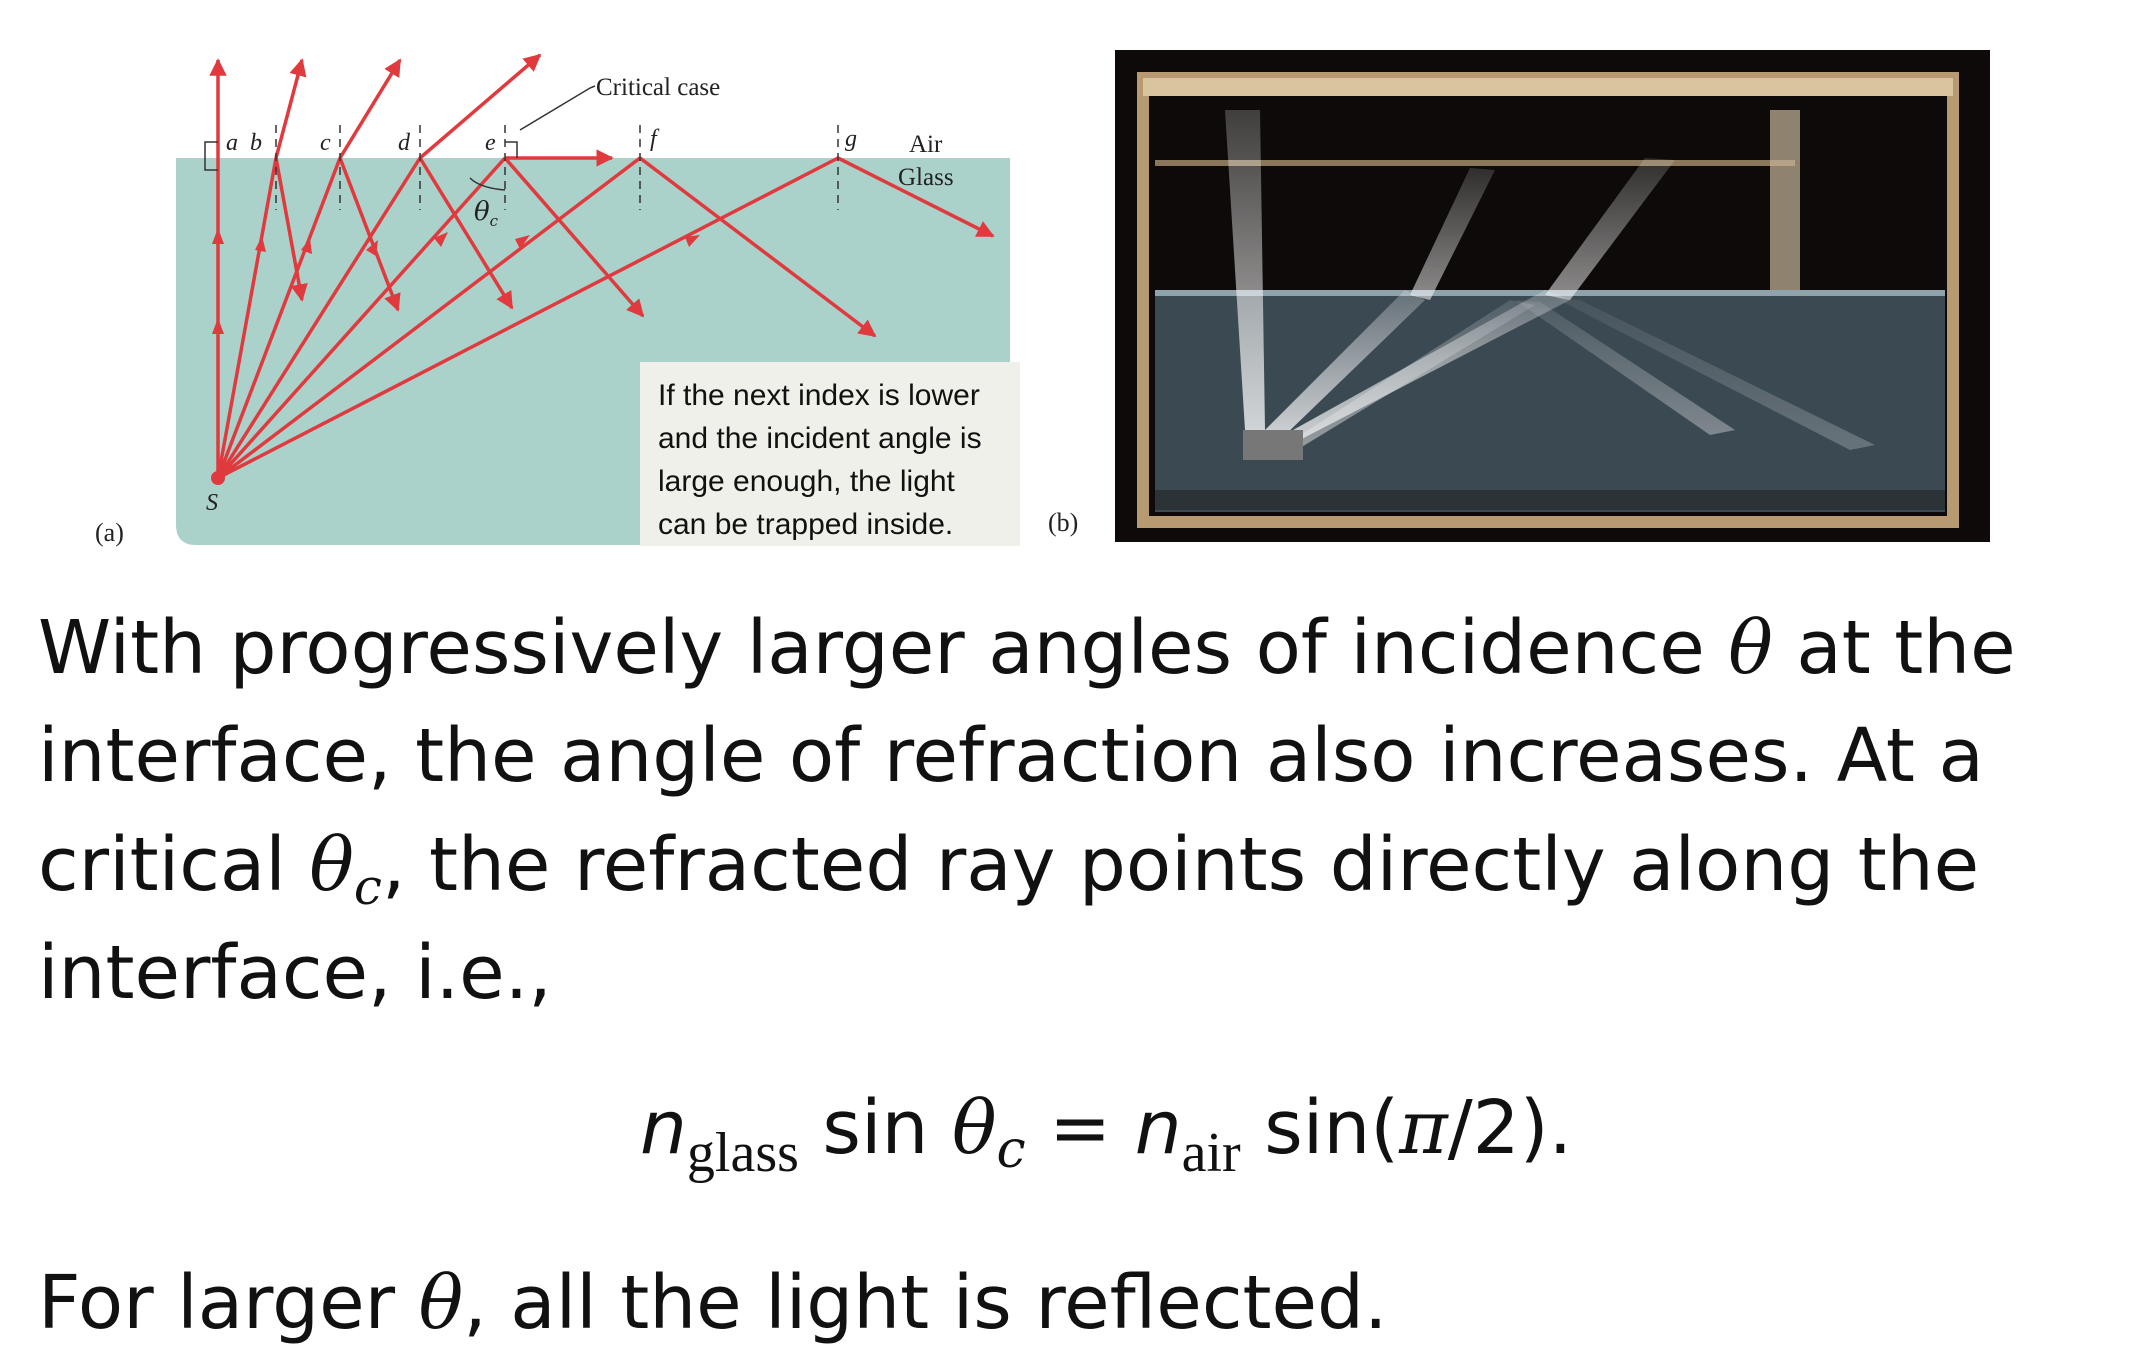 The image size is (2130, 1360). What do you see at coordinates (404, 143) in the screenshot?
I see `ray-label-d: d` at bounding box center [404, 143].